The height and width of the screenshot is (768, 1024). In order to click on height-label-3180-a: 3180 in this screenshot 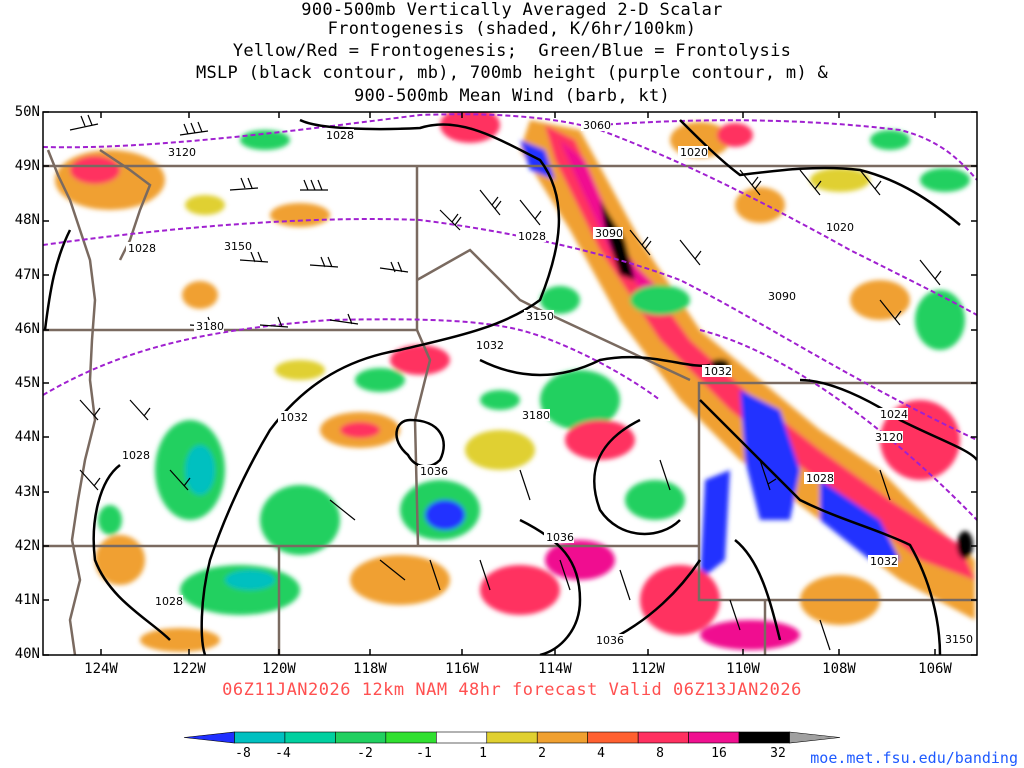, I will do `click(210, 326)`.